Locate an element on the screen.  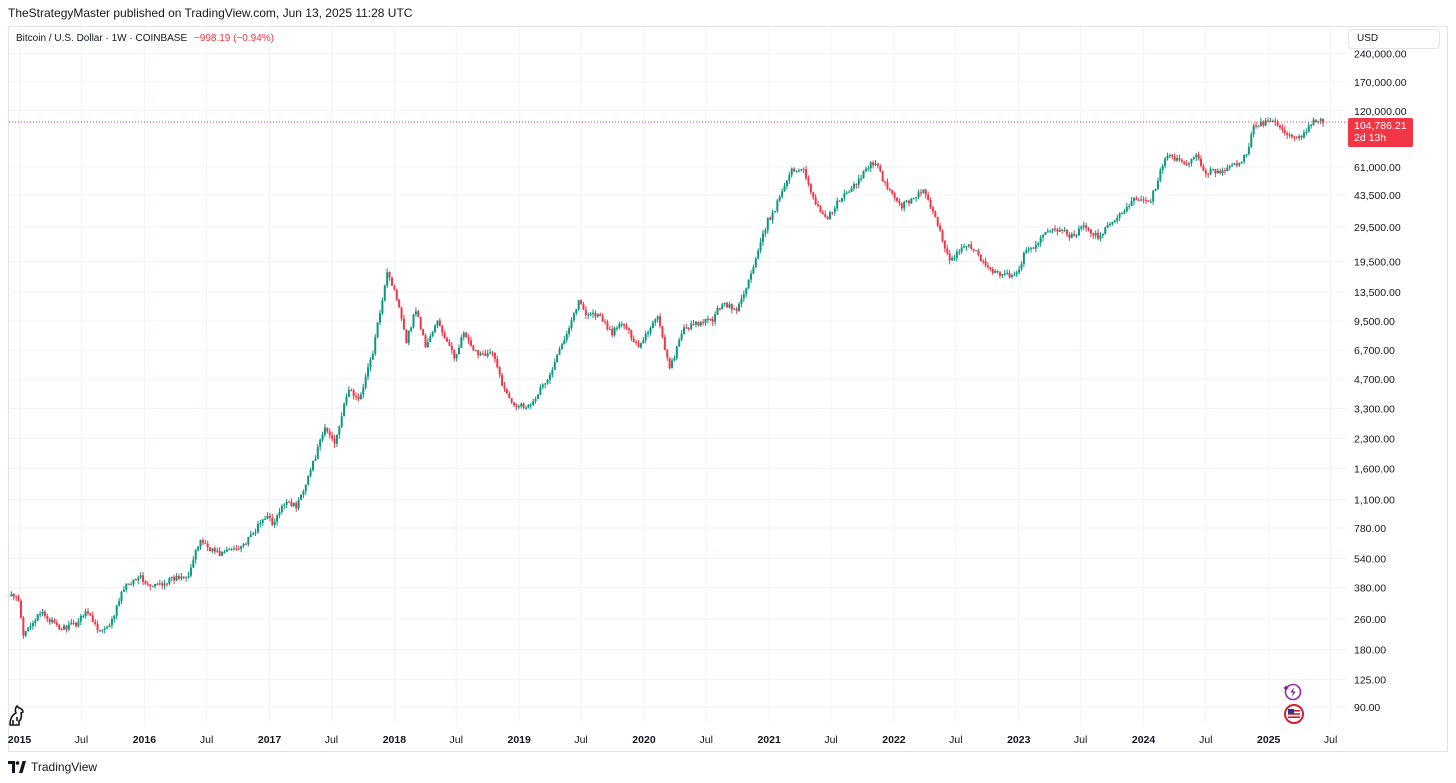
us-flag-icon is located at coordinates (1294, 714).